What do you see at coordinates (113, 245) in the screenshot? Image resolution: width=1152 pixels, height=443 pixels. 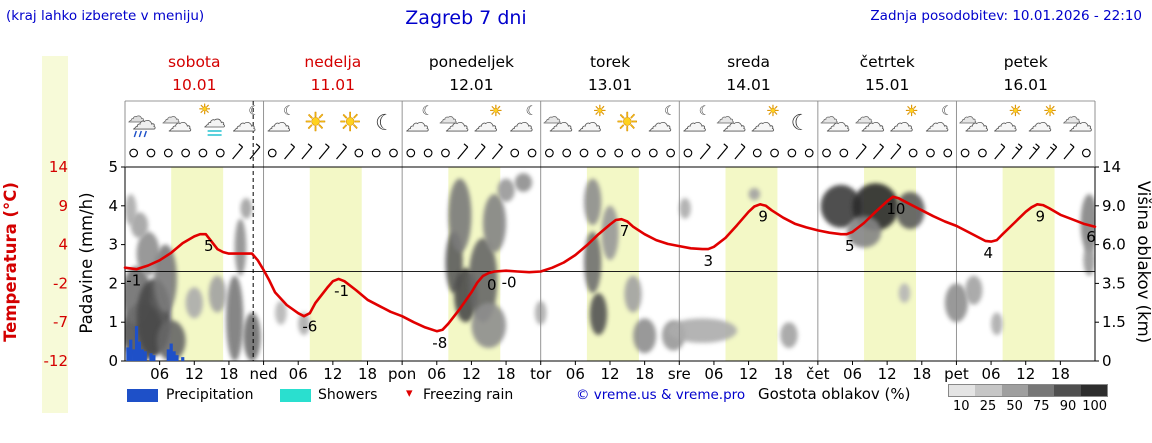 I see `precipitation-tick-label: 3` at bounding box center [113, 245].